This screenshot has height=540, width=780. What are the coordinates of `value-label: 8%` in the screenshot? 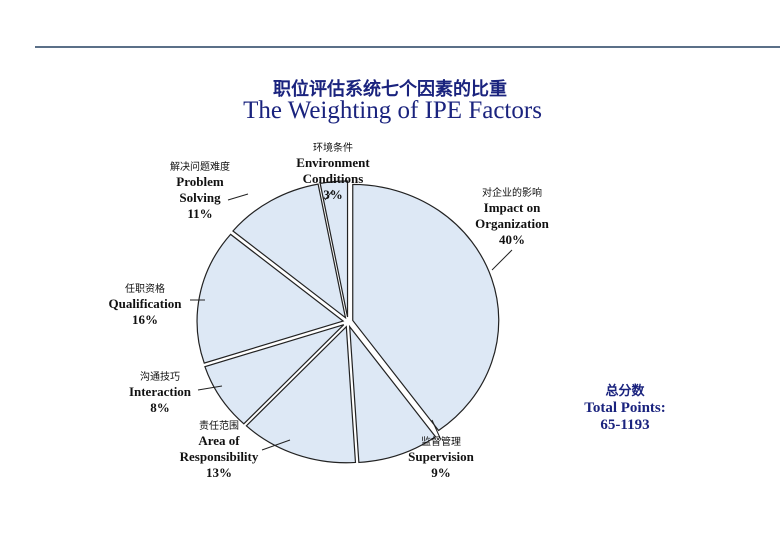 It's located at (160, 407).